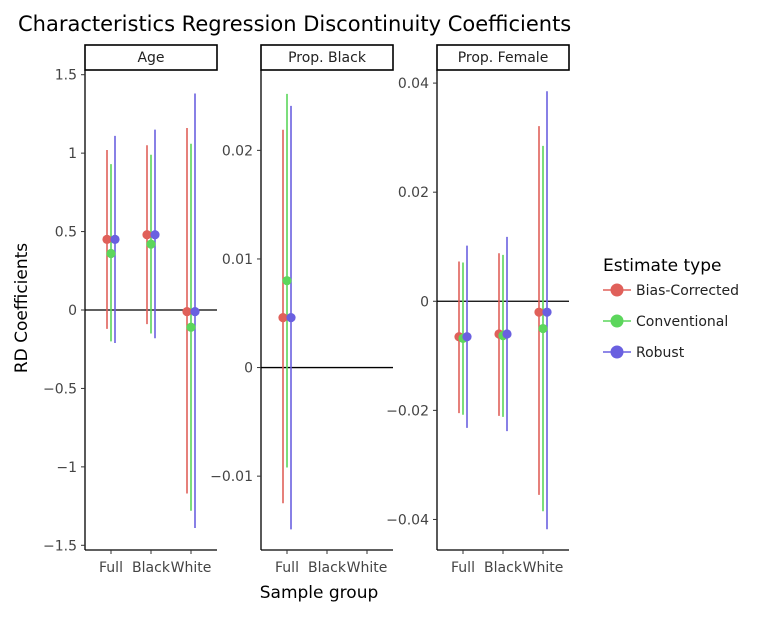  What do you see at coordinates (60, 546) in the screenshot?
I see `y-tick-label: −1.5` at bounding box center [60, 546].